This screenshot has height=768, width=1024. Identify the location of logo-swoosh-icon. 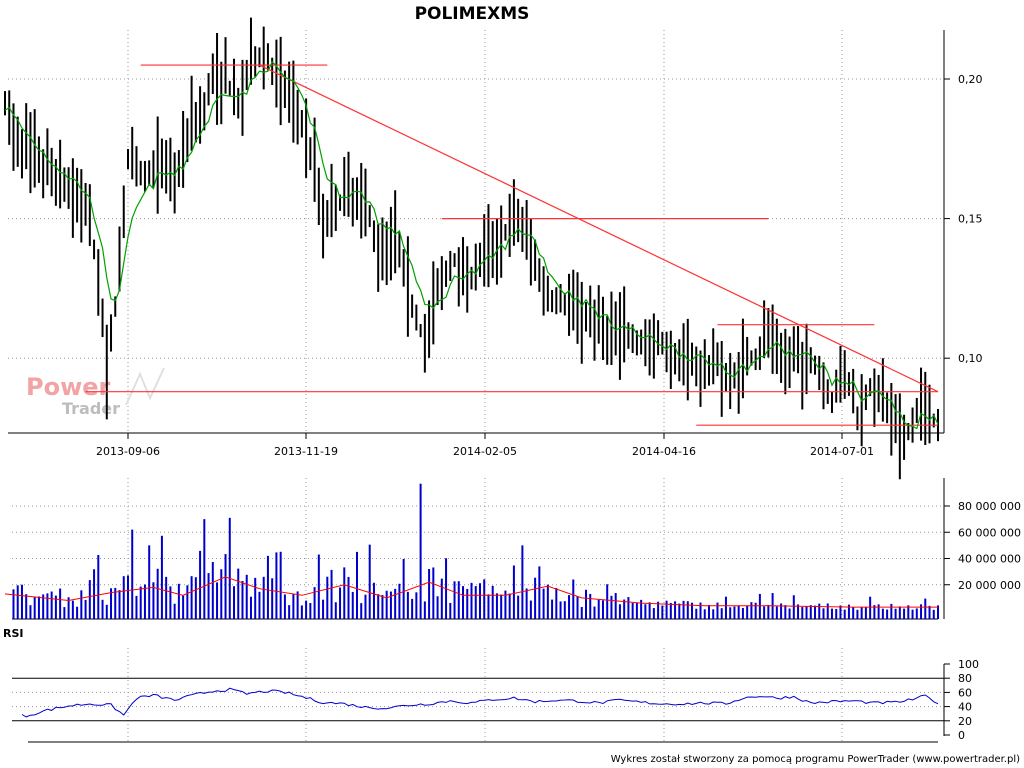
(145, 386).